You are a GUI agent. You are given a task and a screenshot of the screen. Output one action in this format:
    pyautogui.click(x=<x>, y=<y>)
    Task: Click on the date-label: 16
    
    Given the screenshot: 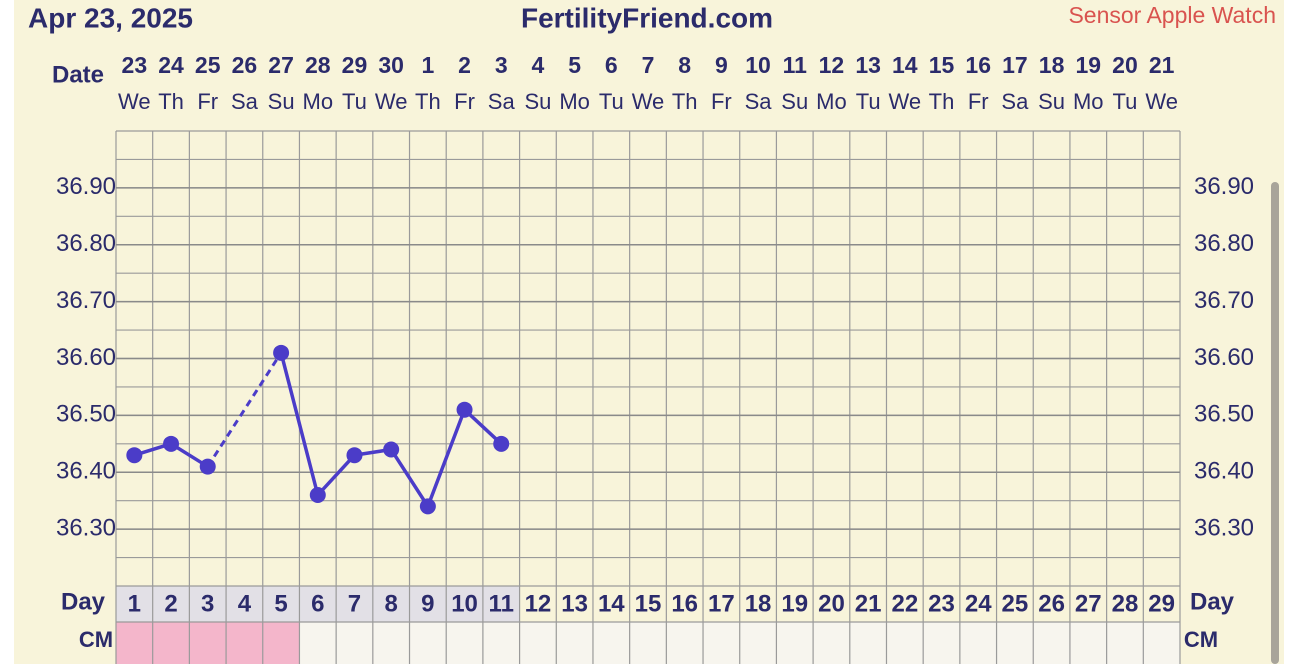 What is the action you would take?
    pyautogui.click(x=978, y=65)
    